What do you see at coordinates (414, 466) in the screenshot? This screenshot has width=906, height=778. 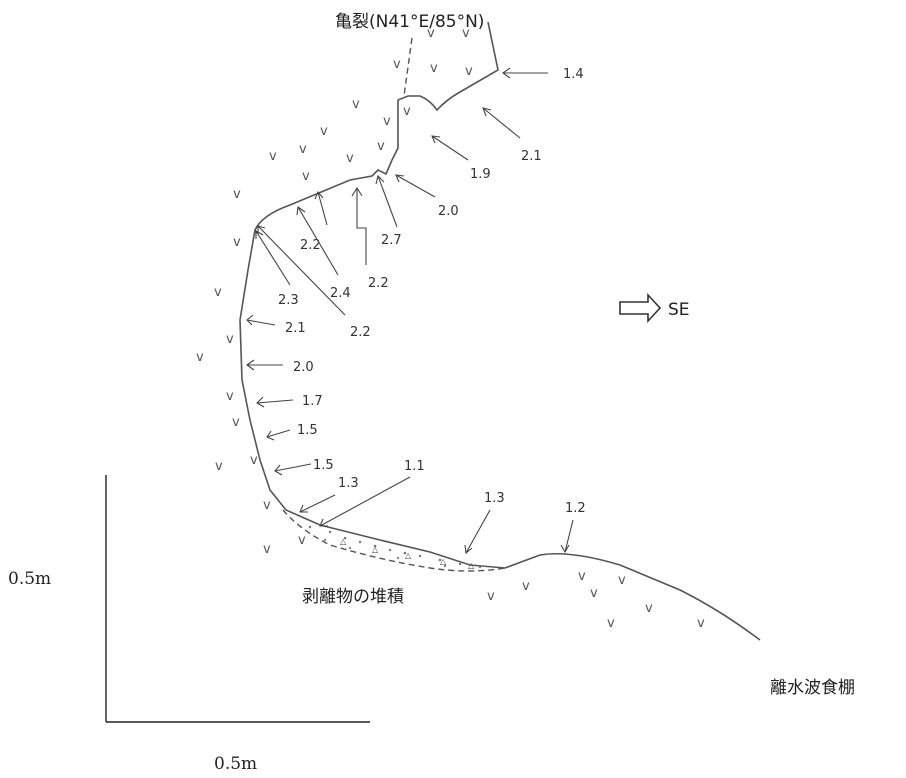 I see `measurement-label: 1.1` at bounding box center [414, 466].